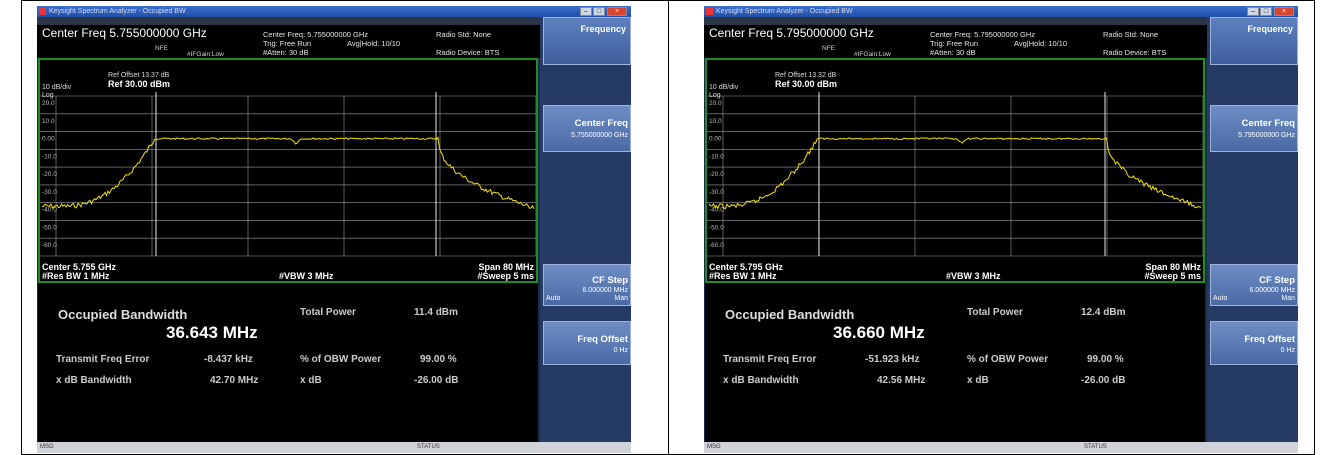 The width and height of the screenshot is (1335, 455). Describe the element at coordinates (587, 128) in the screenshot. I see `center-freq-softkey: Center Freq 5.755000000 GHz` at that location.